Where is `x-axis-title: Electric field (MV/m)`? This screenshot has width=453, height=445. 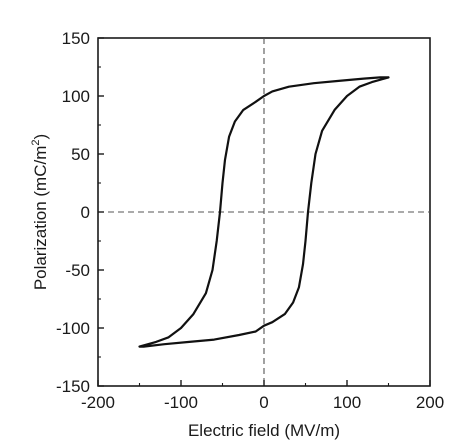 x-axis-title: Electric field (MV/m) is located at coordinates (264, 430).